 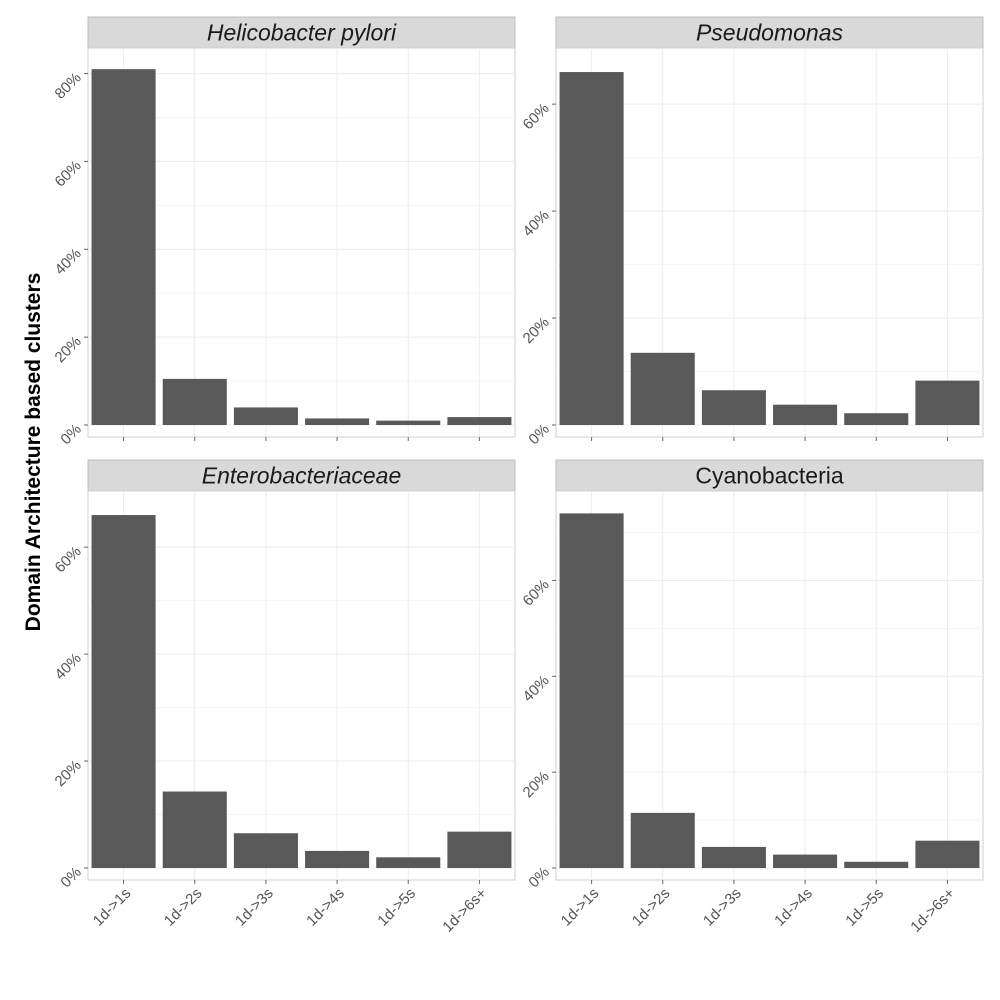 I want to click on facet-title: Cyanobacteria, so click(x=769, y=476).